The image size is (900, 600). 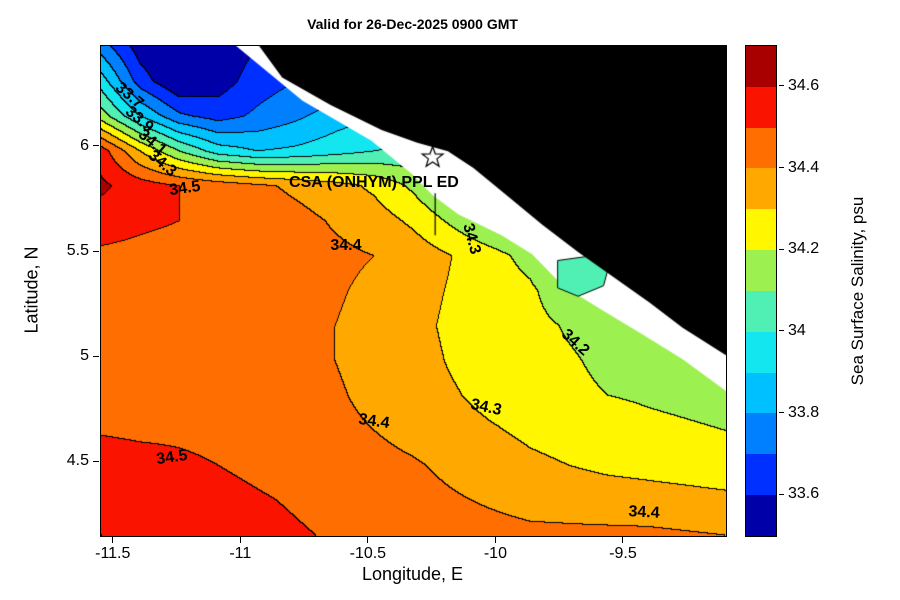 What do you see at coordinates (31, 290) in the screenshot?
I see `y-axis-label: Latitude, N` at bounding box center [31, 290].